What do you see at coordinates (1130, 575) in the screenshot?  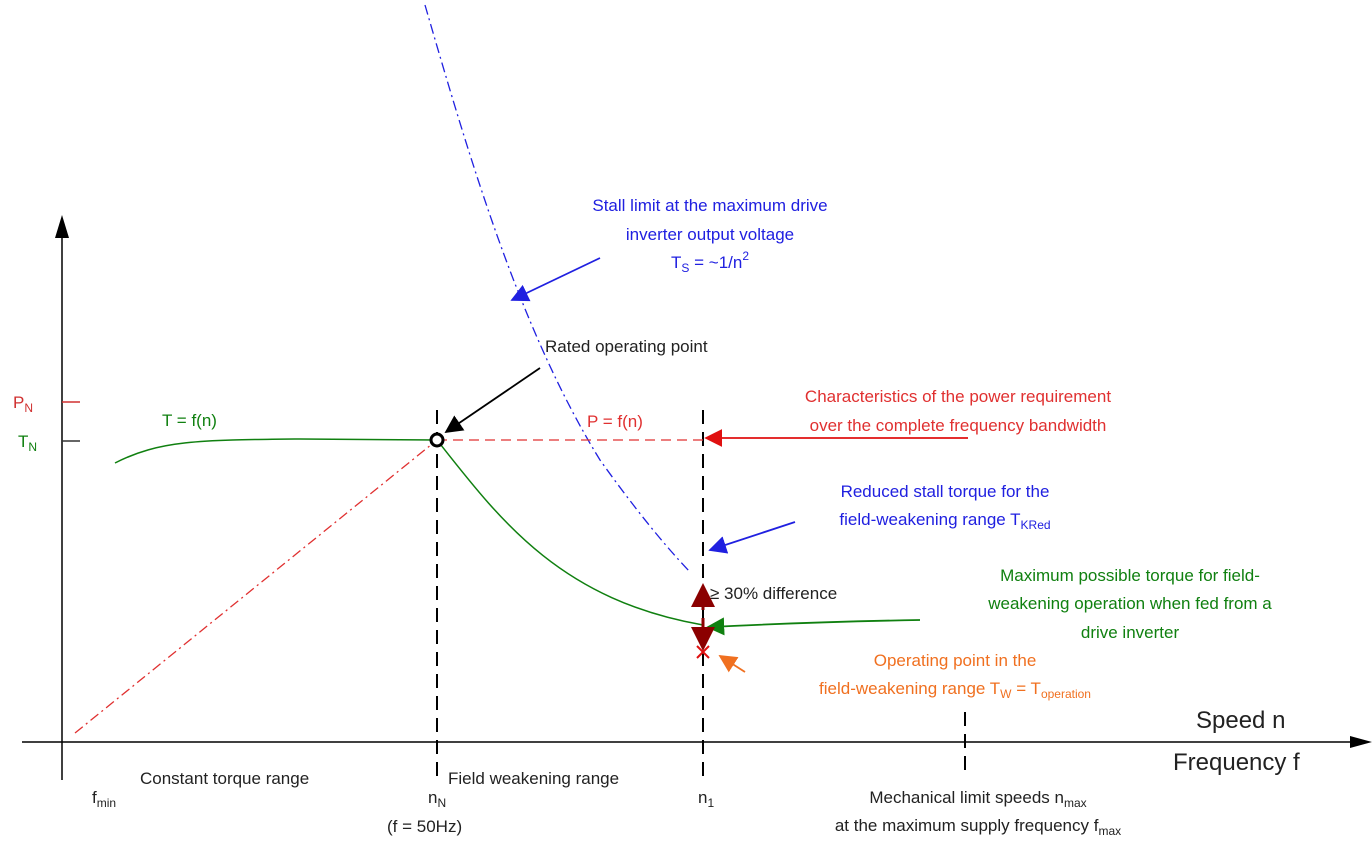 I see `annotation: Maximum possible torque for field-` at bounding box center [1130, 575].